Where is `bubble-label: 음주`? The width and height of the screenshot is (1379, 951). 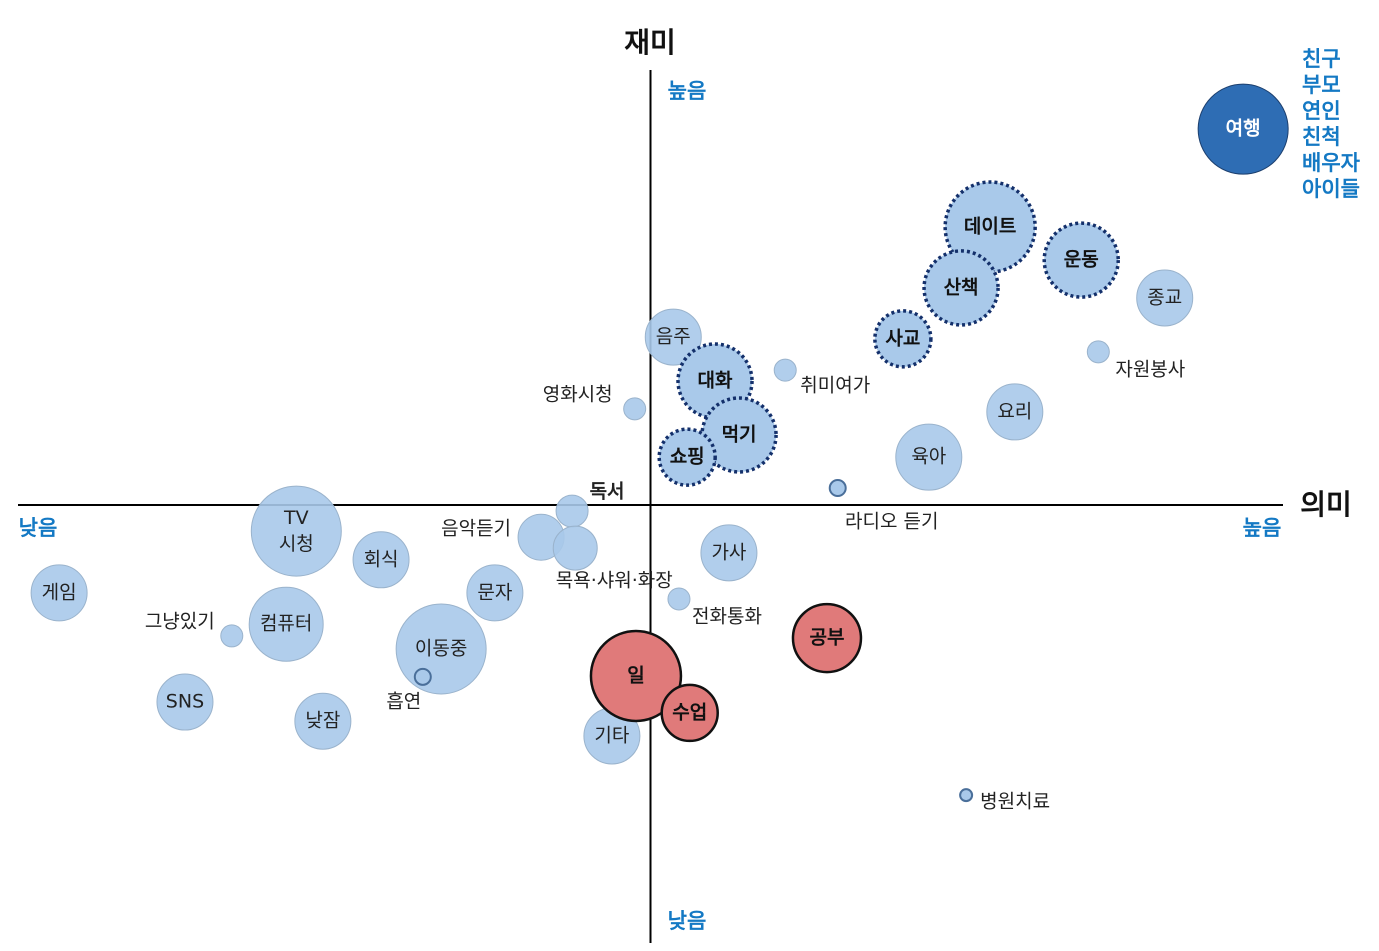 bubble-label: 음주 is located at coordinates (673, 337).